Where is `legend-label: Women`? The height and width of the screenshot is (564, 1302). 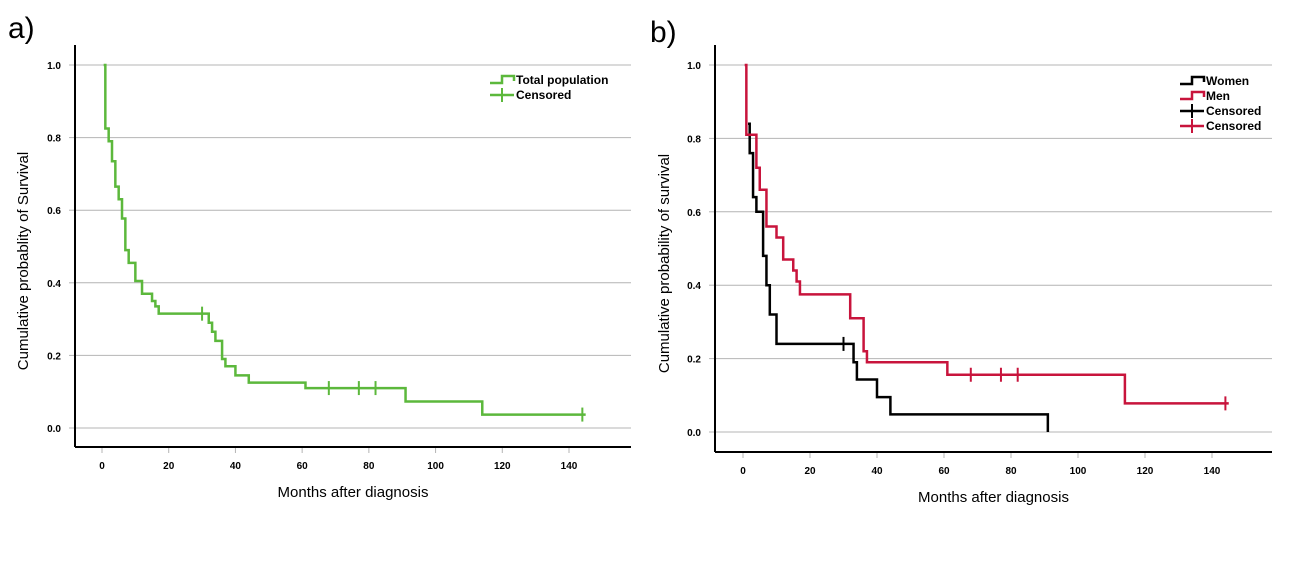
legend-label: Women is located at coordinates (1227, 81).